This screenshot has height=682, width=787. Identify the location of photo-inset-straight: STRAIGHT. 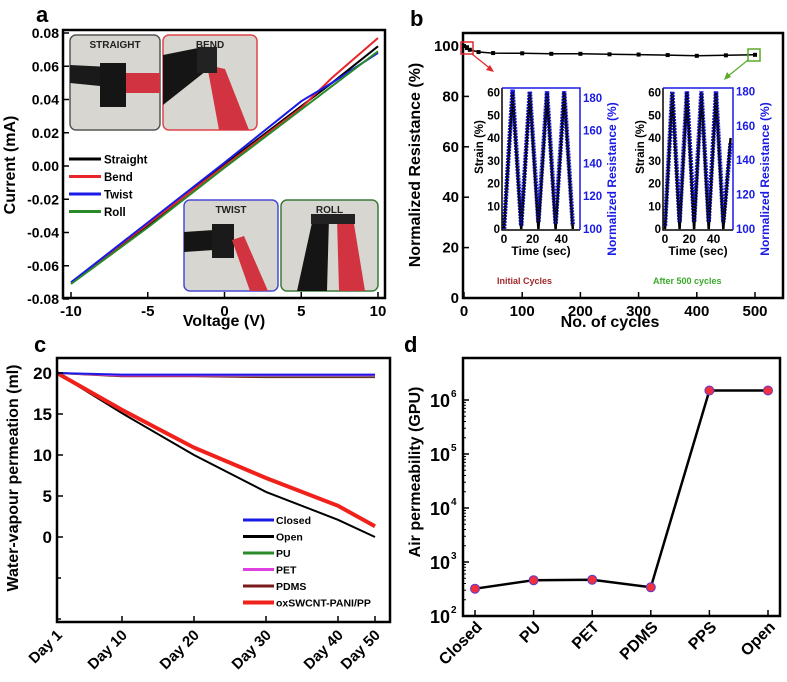
(115, 82).